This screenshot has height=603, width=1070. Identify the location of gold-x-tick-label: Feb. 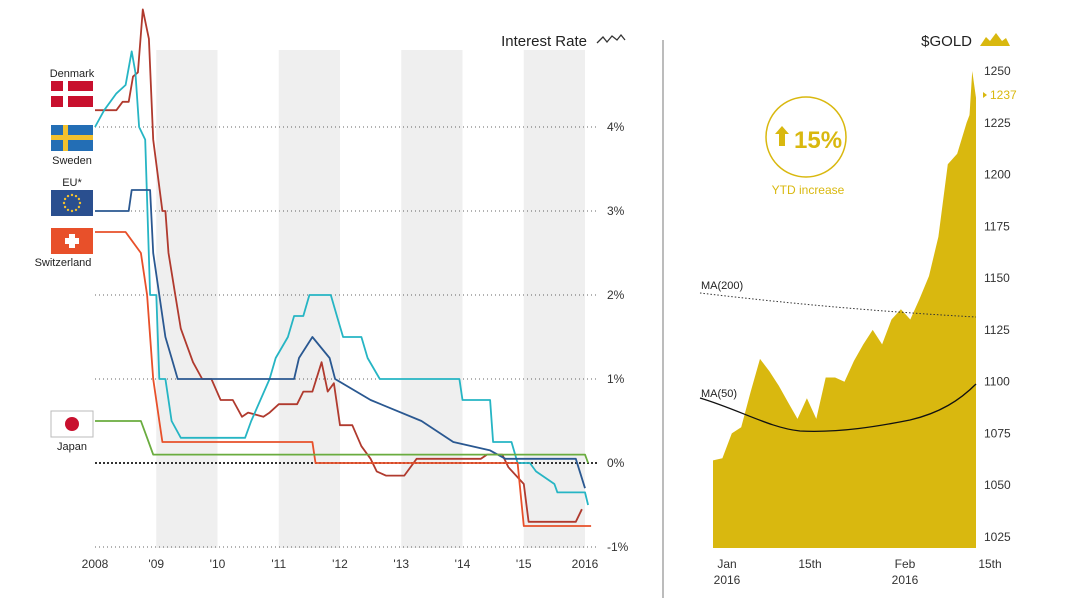
(905, 564).